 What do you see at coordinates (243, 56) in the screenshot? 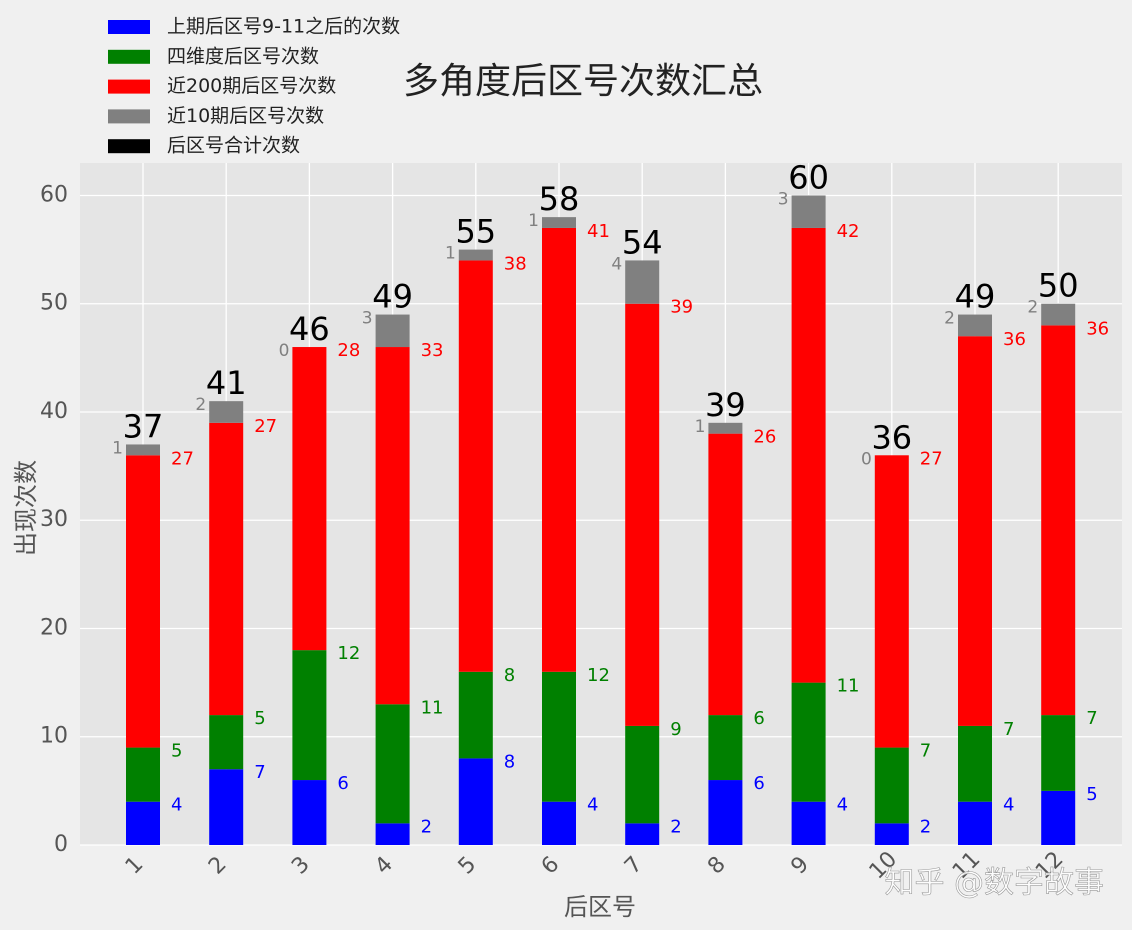
I see `legend-label: 四维度后区号次数` at bounding box center [243, 56].